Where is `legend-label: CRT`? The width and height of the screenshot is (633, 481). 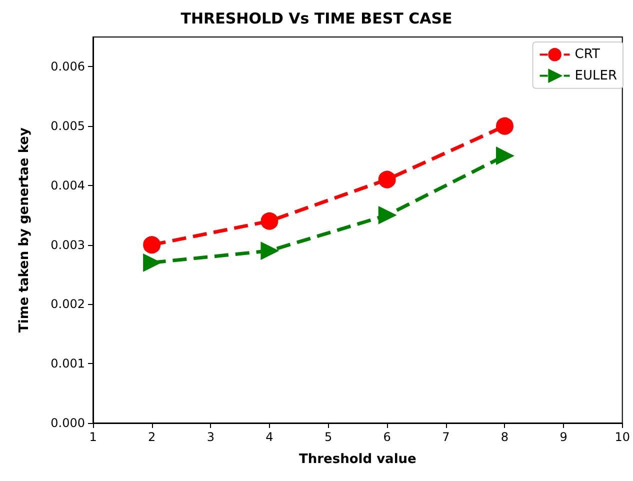
legend-label: CRT is located at coordinates (587, 54).